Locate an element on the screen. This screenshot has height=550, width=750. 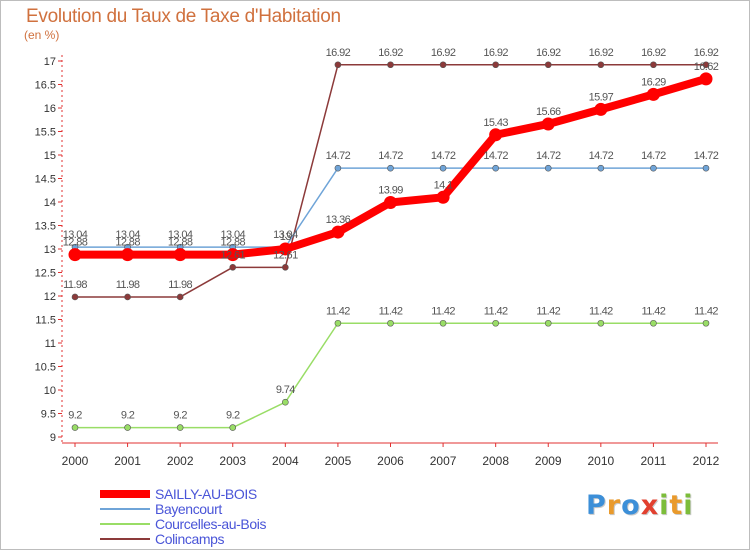
data-label: 11.98 is located at coordinates (75, 285).